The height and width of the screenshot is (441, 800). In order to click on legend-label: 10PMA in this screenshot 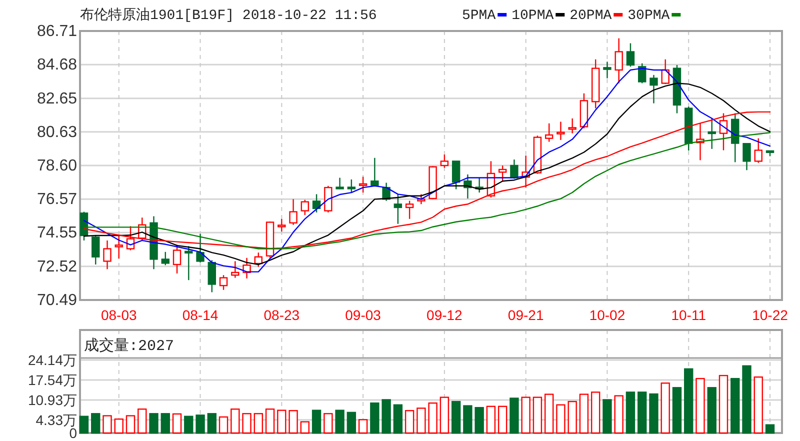, I will do `click(533, 16)`.